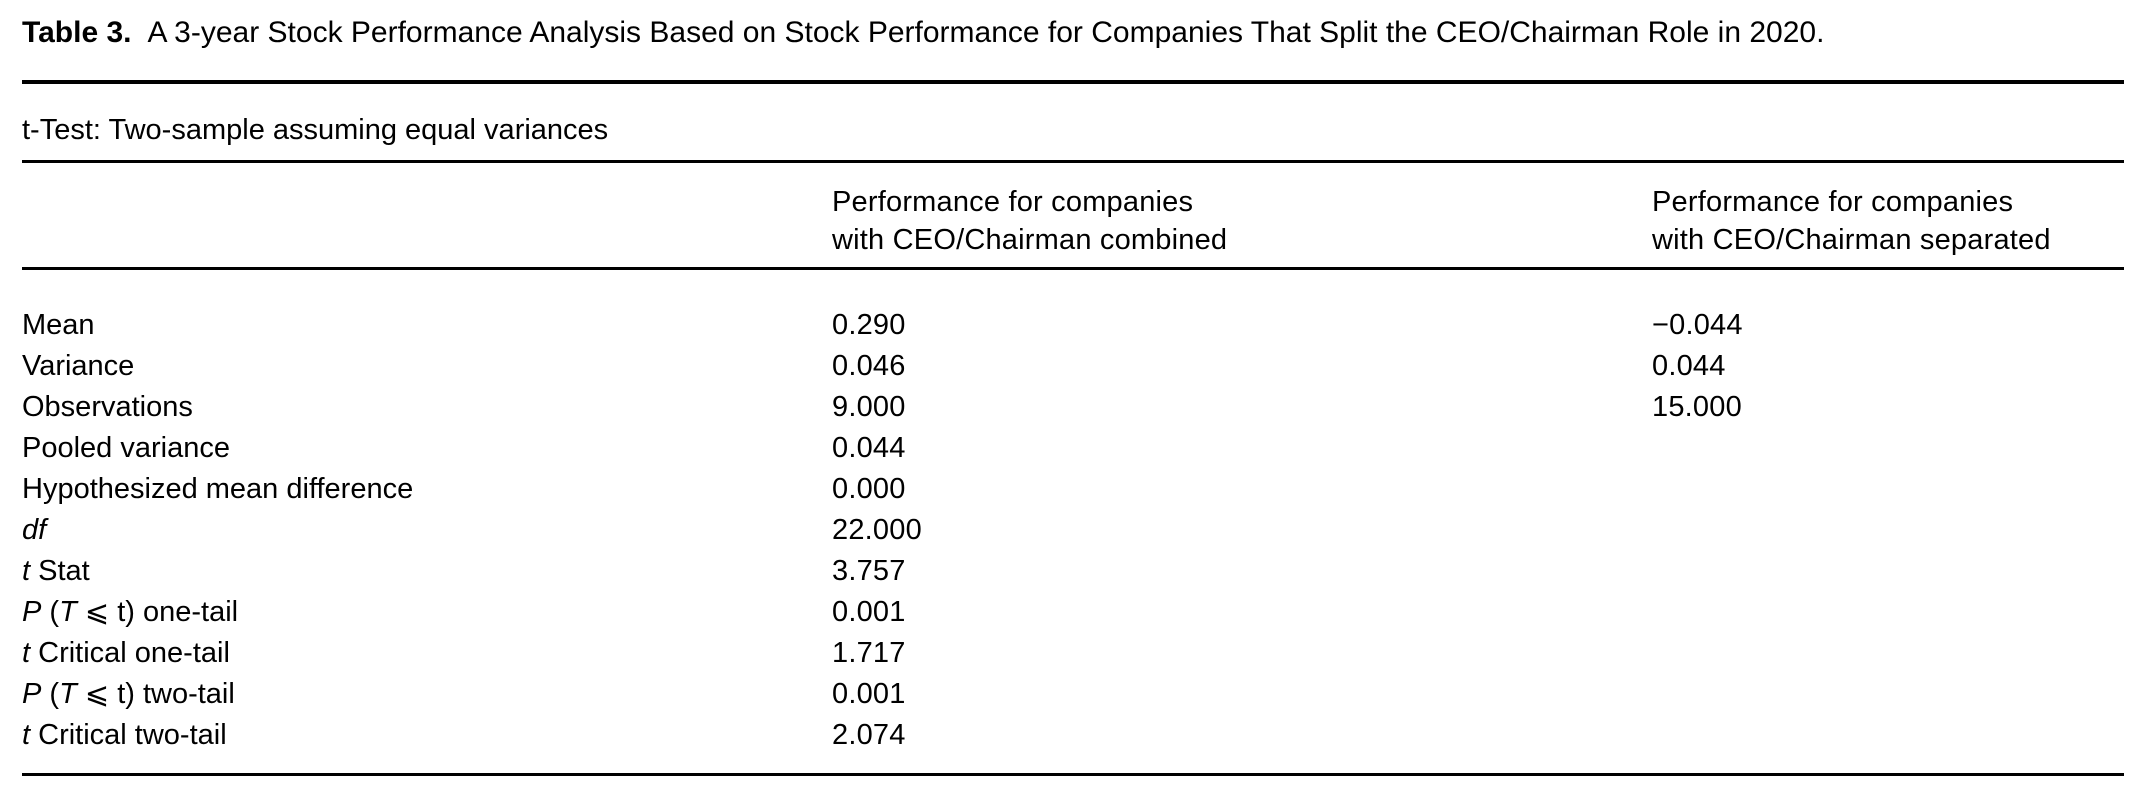 This screenshot has height=803, width=2146. I want to click on table-row: t Critical one-tail 1.717, so click(1073, 653).